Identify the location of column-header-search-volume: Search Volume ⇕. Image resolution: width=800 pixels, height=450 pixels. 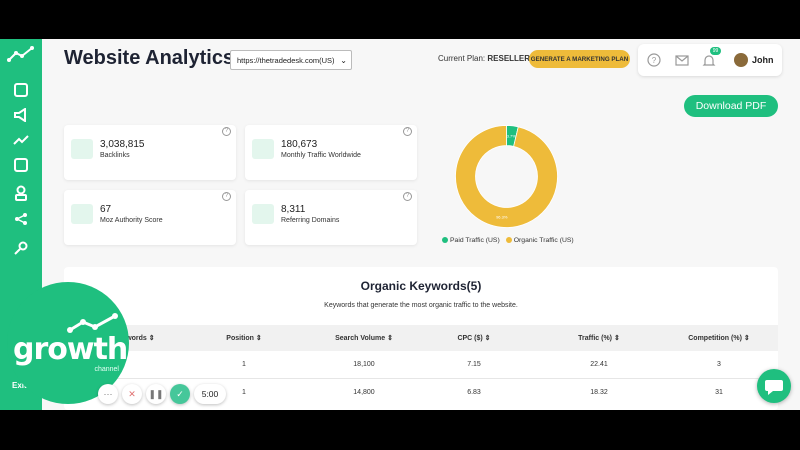
(364, 338).